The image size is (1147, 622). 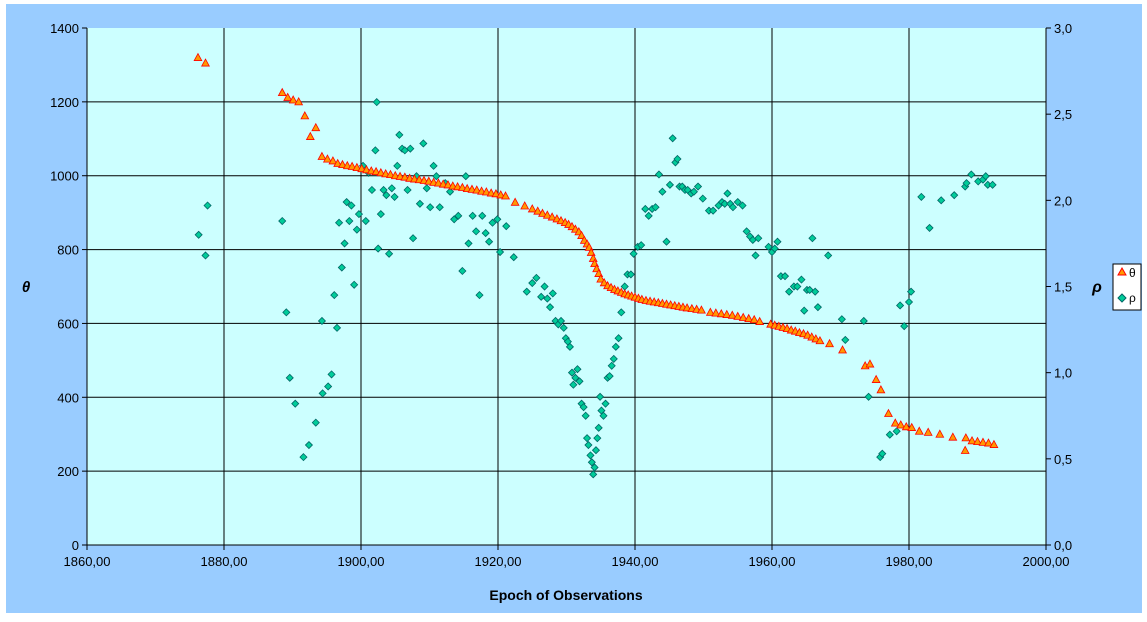 I want to click on y-left-tick-label: 800, so click(x=68, y=250).